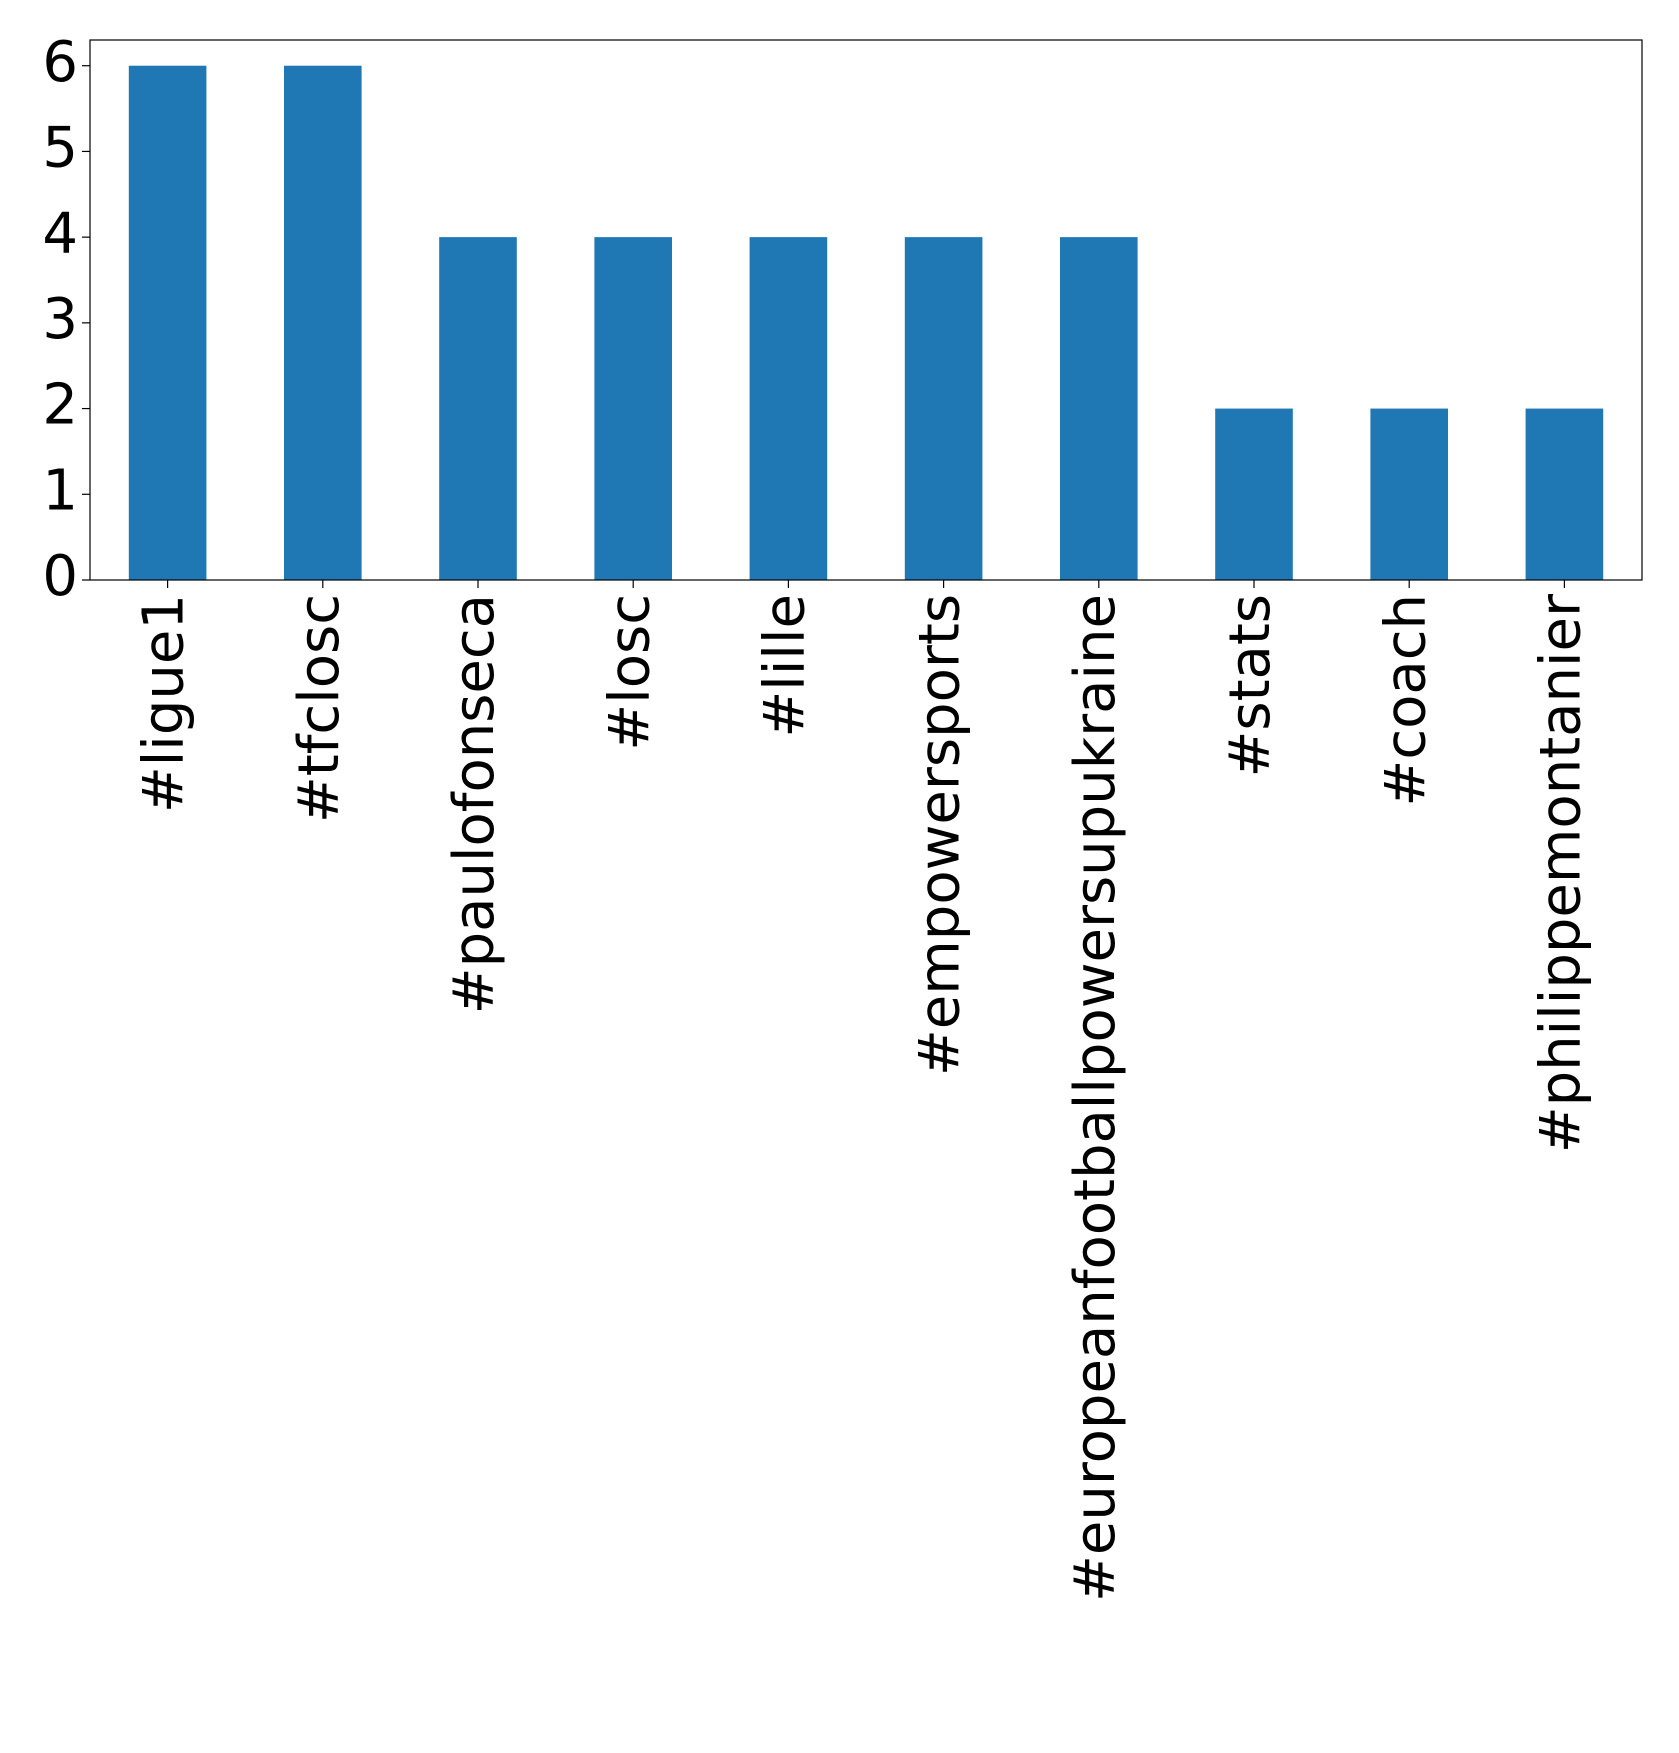 This screenshot has height=1753, width=1679. Describe the element at coordinates (60, 62) in the screenshot. I see `y-tick-label: 6` at that location.